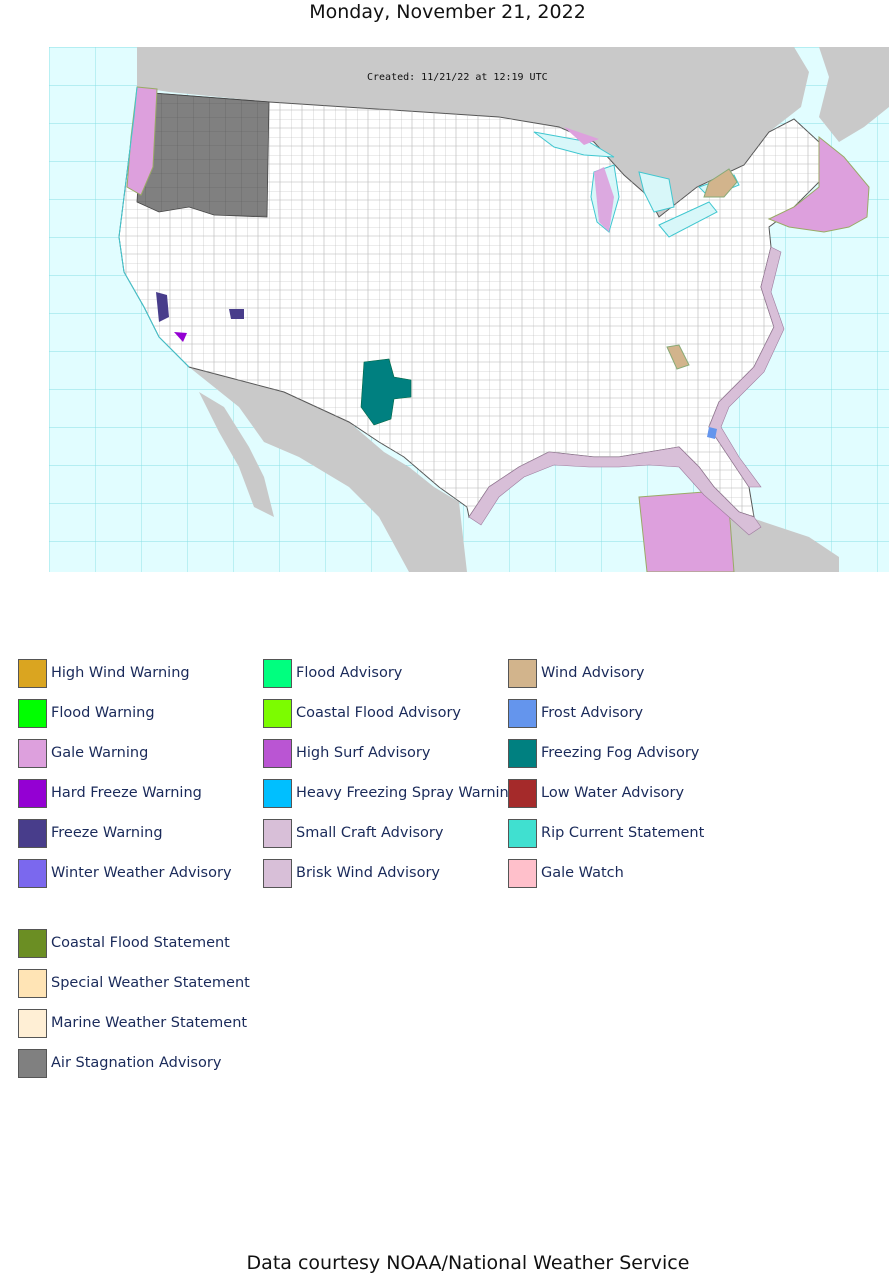  Describe the element at coordinates (712, 433) in the screenshot. I see `frost-advisory-fl` at that location.